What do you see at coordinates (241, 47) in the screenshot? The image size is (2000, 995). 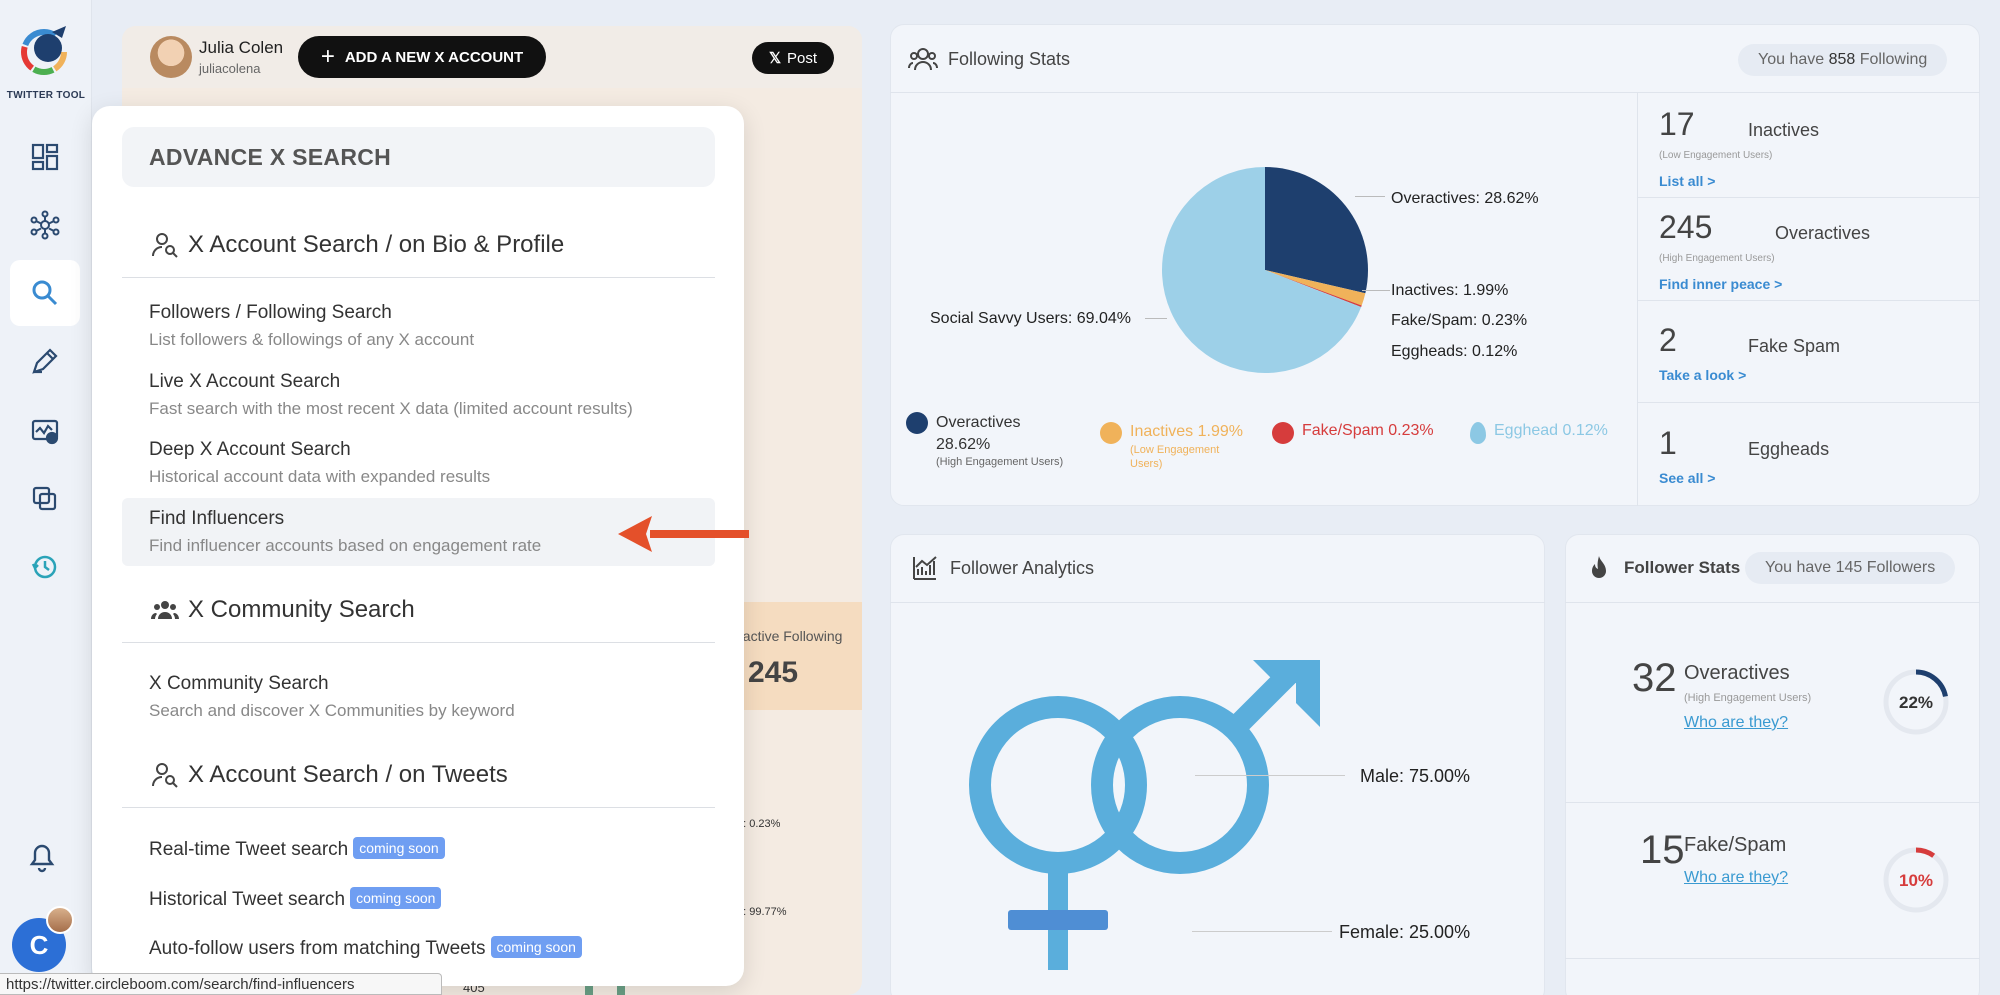 I see `user-name: Julia Colen` at bounding box center [241, 47].